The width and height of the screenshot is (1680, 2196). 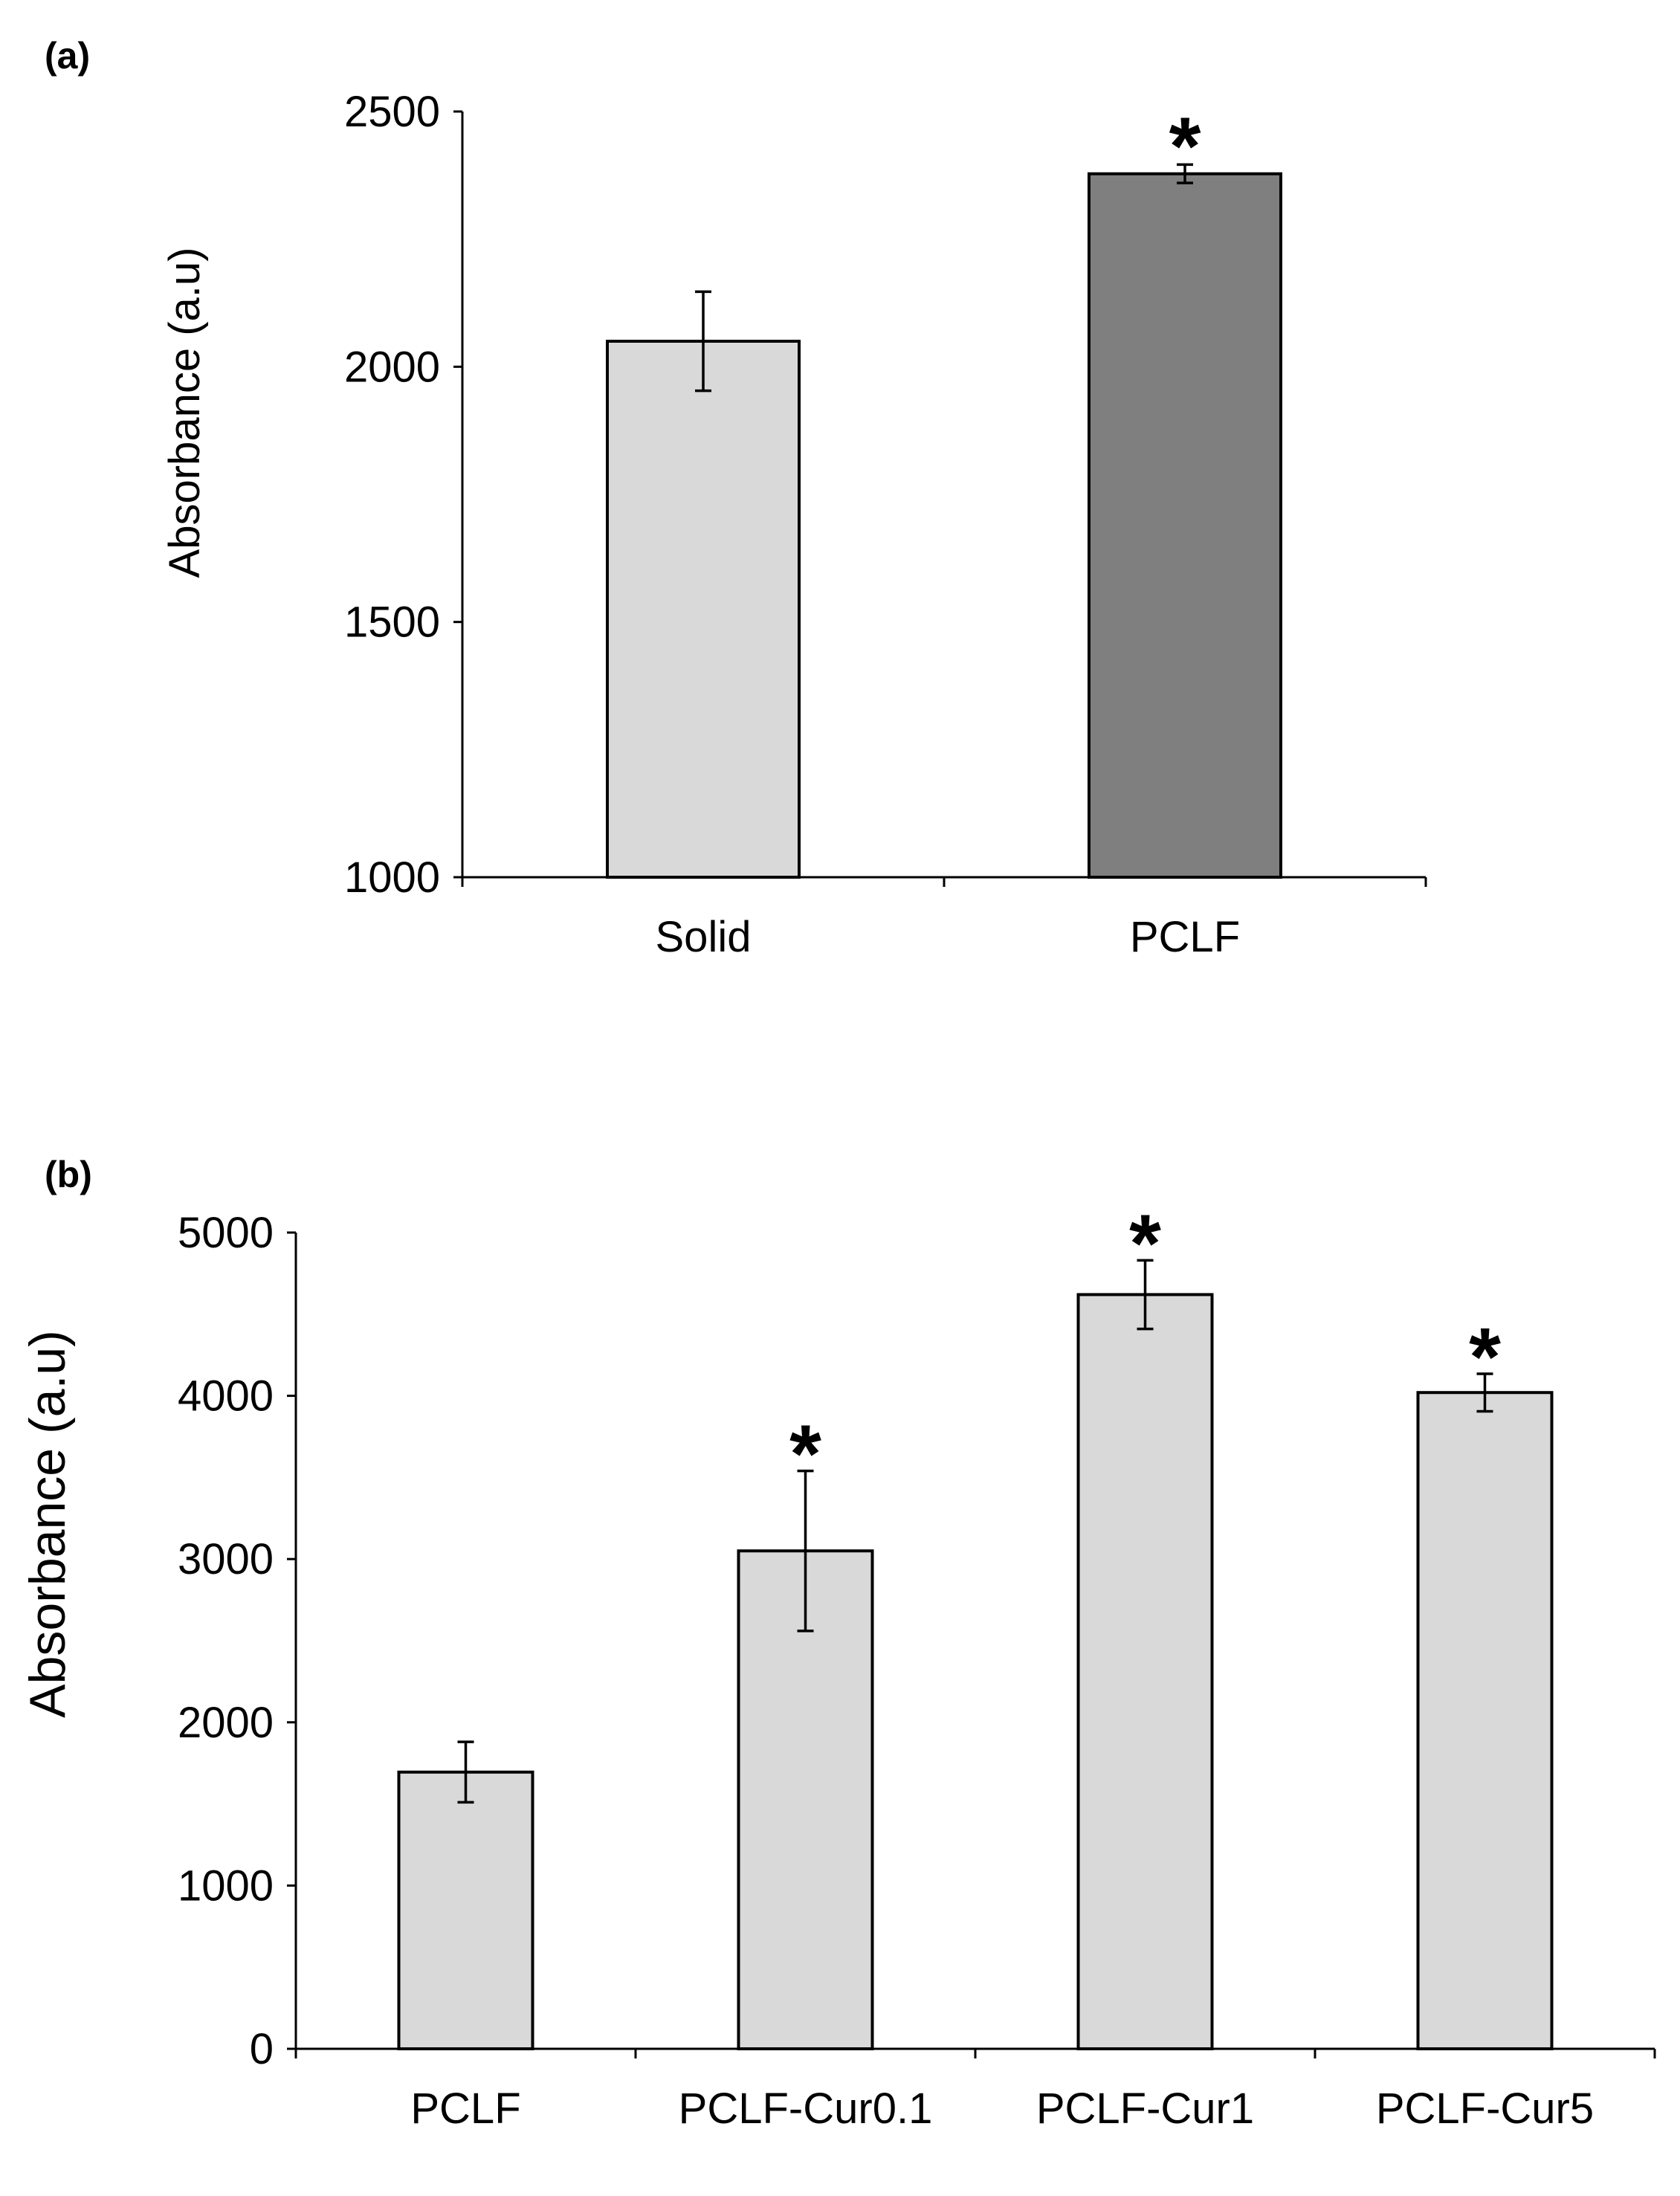 What do you see at coordinates (48, 1524) in the screenshot?
I see `panel-b-y-axis-title: Absorbance (a.u)` at bounding box center [48, 1524].